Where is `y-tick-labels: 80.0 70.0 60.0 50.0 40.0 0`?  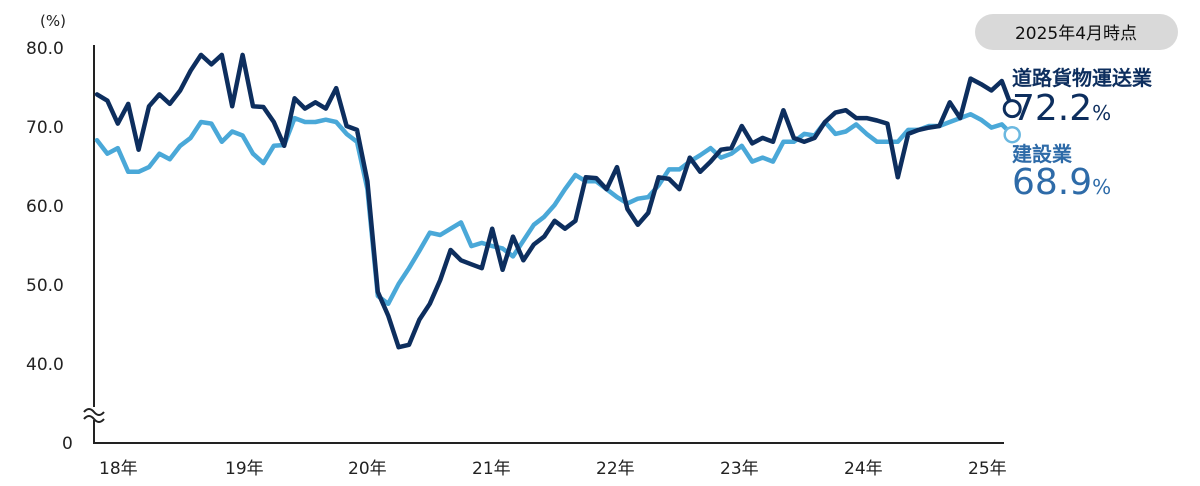
y-tick-labels: 80.0 70.0 60.0 50.0 40.0 0 is located at coordinates (49, 246).